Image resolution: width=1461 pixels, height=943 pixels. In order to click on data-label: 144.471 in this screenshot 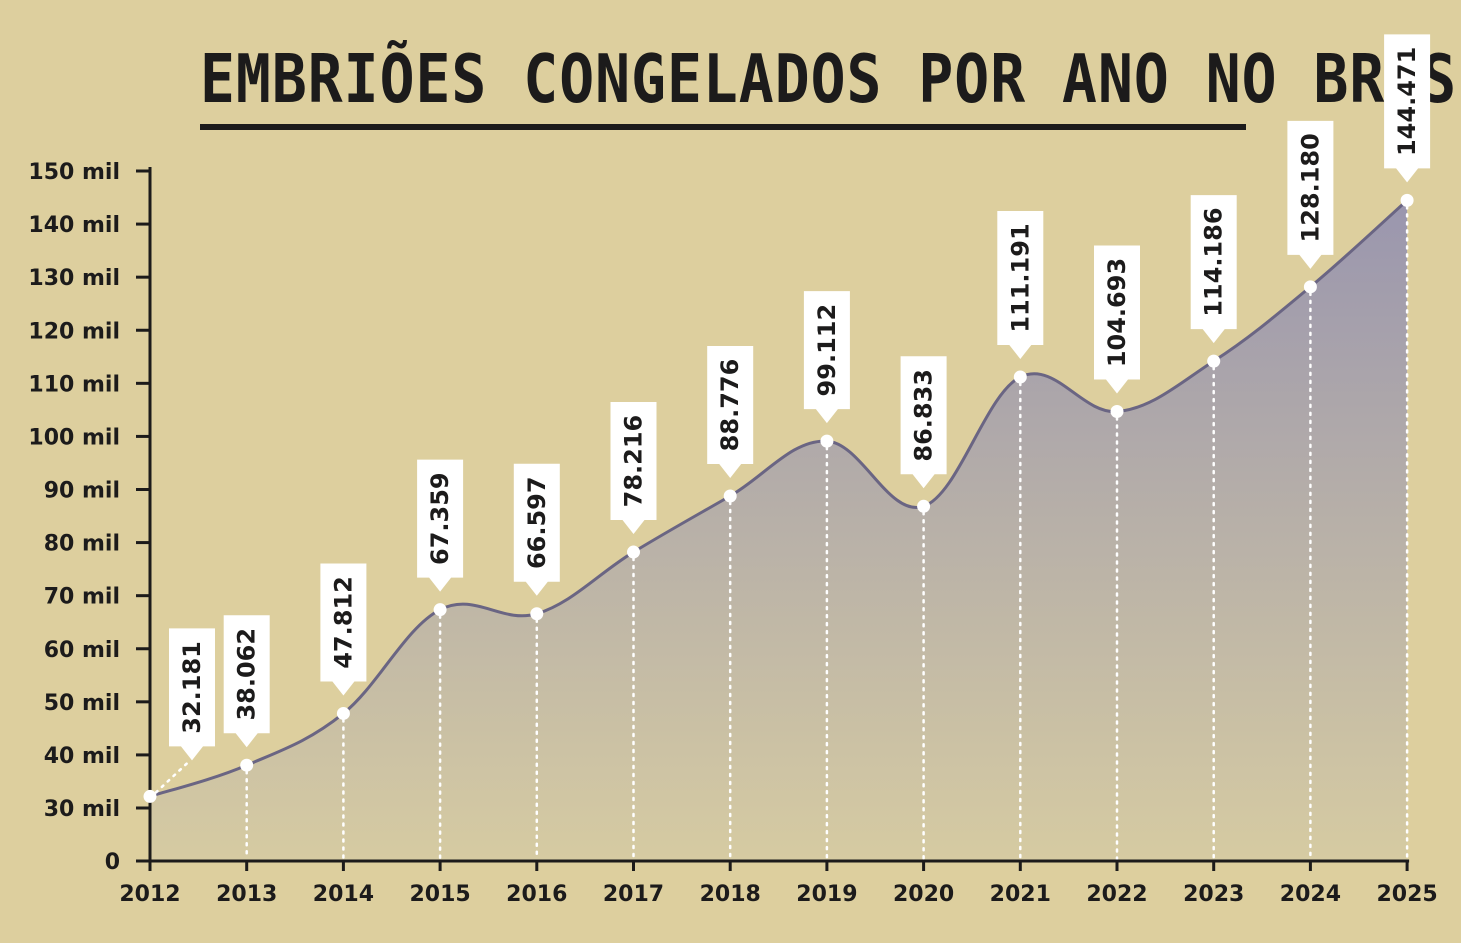, I will do `click(1407, 101)`.